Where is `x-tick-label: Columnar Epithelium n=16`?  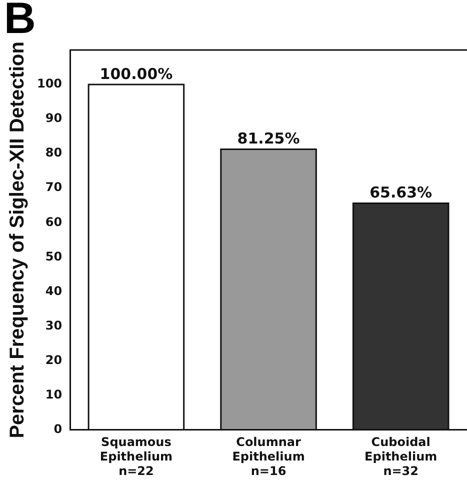 x-tick-label: Columnar Epithelium n=16 is located at coordinates (268, 456).